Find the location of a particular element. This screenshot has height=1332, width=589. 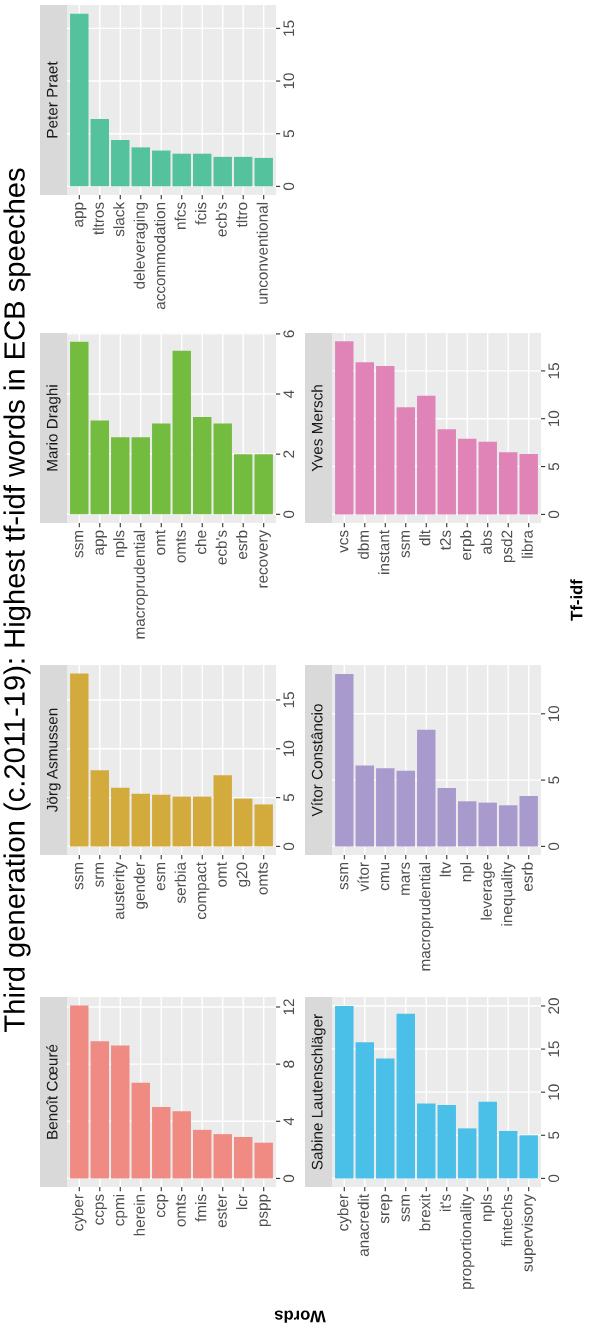

x-axis-title: Words is located at coordinates (300, 1316).